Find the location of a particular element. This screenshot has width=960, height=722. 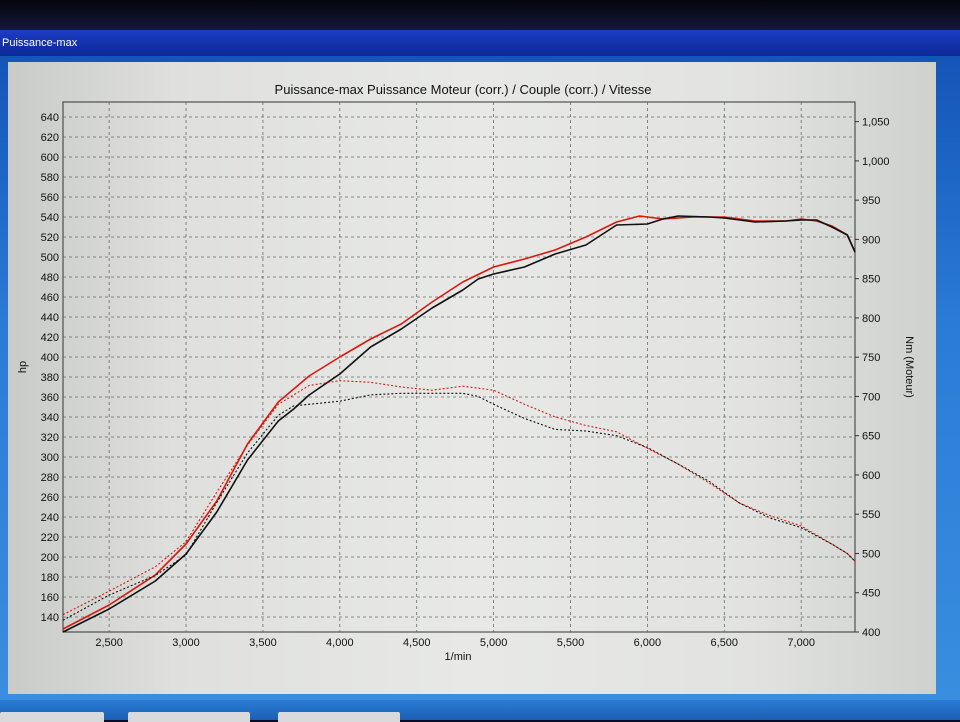

y-tick-label: 300 is located at coordinates (50, 458).